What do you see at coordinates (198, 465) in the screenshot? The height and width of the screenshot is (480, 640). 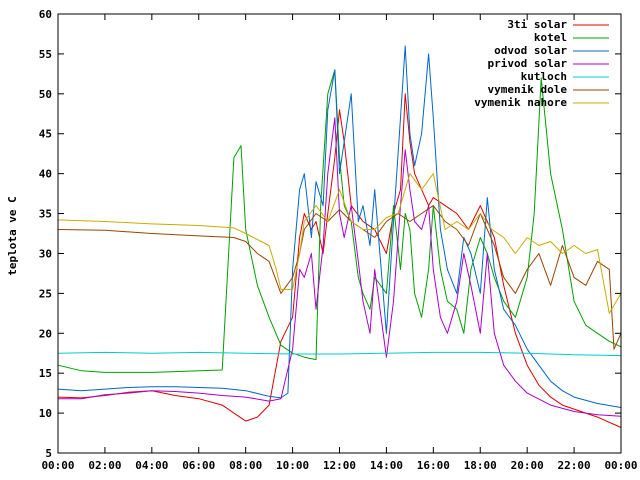 I see `x-tick-label: 06:00` at bounding box center [198, 465].